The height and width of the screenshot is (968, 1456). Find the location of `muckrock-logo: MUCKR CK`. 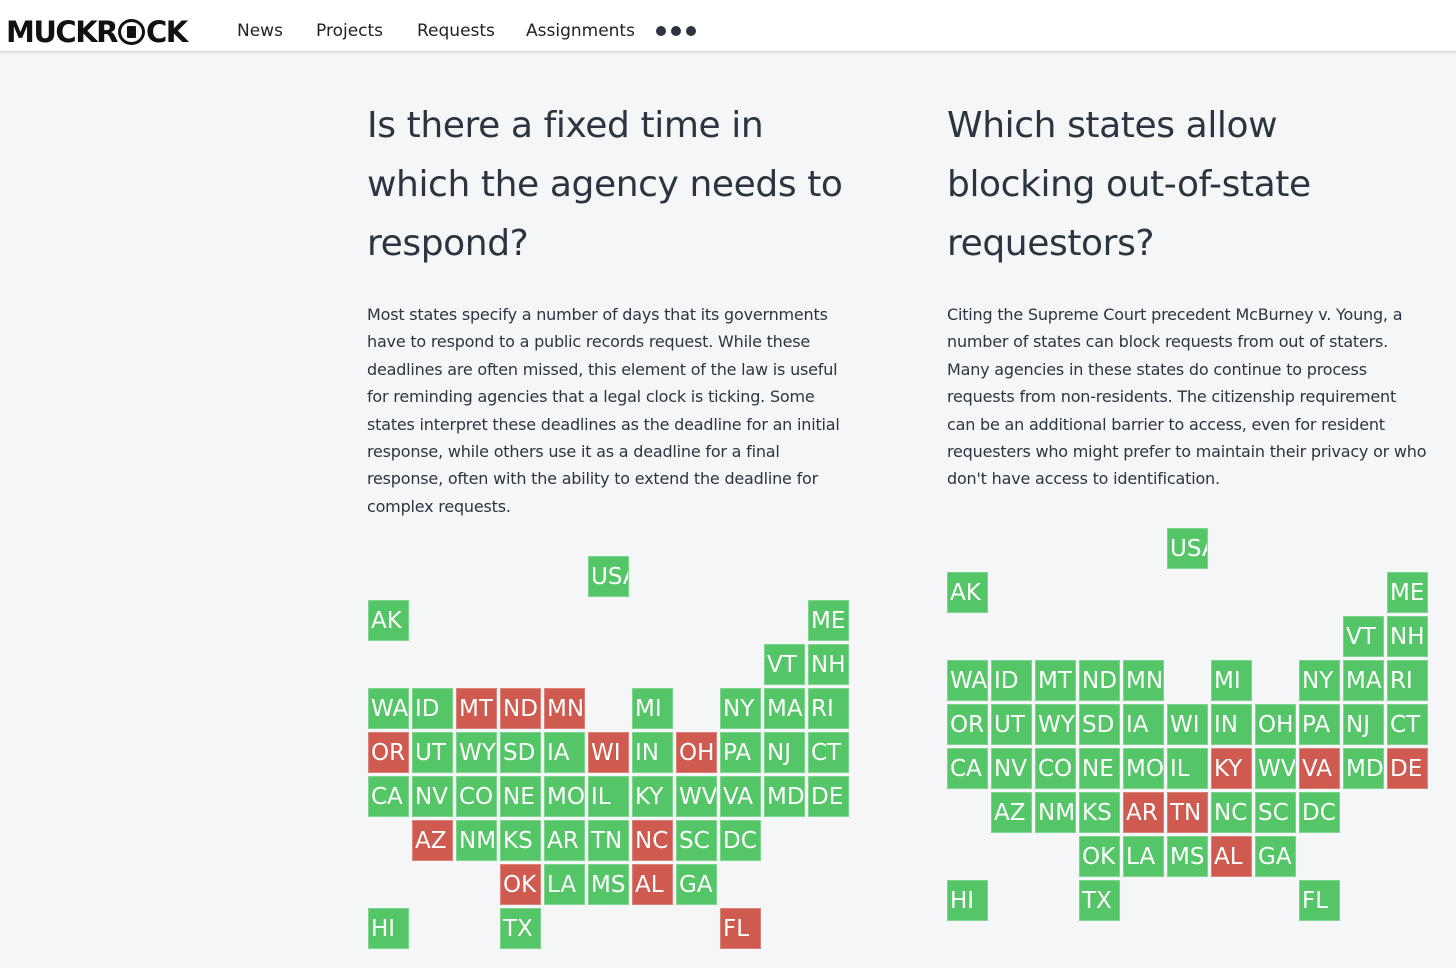

muckrock-logo: MUCKR CK is located at coordinates (97, 32).